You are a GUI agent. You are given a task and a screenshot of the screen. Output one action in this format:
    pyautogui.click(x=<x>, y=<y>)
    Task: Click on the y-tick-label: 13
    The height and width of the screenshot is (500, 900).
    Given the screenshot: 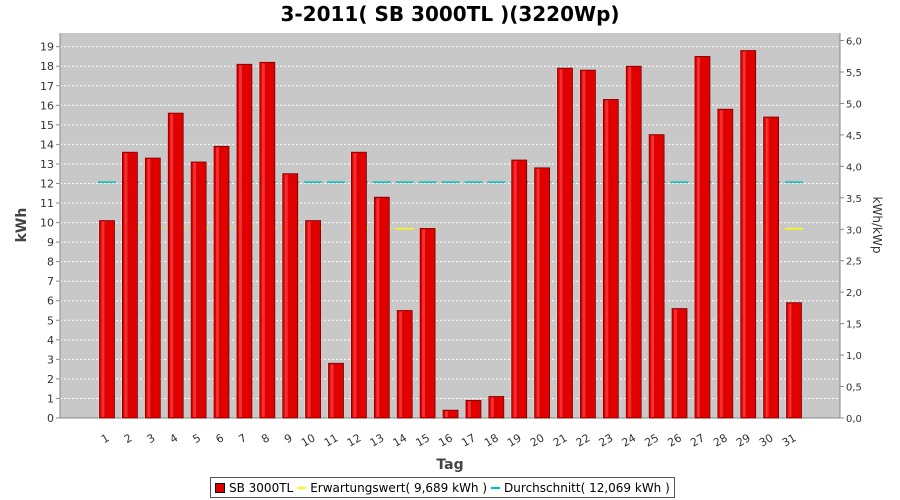 What is the action you would take?
    pyautogui.click(x=47, y=164)
    